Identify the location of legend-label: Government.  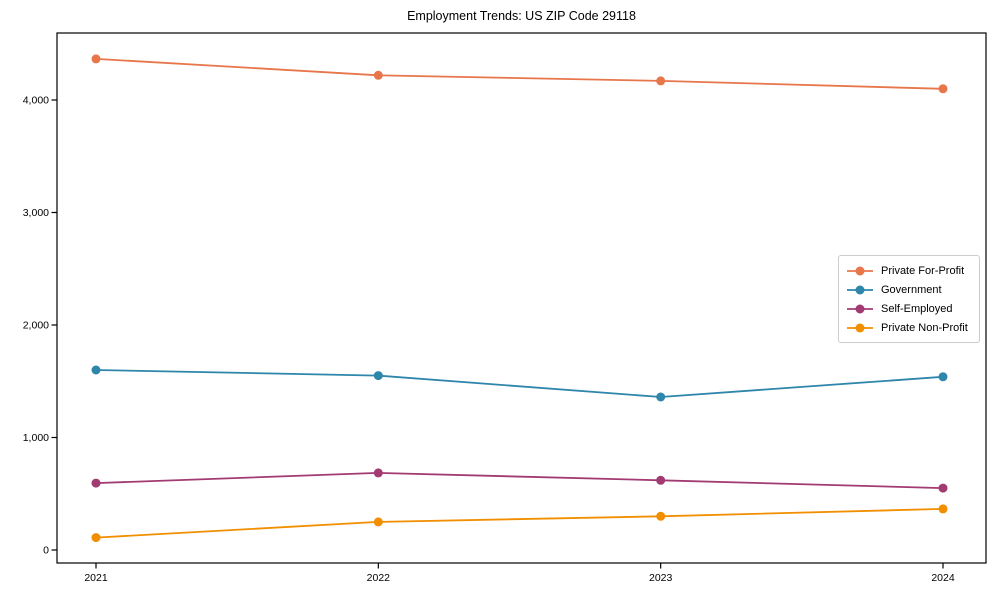
(911, 289).